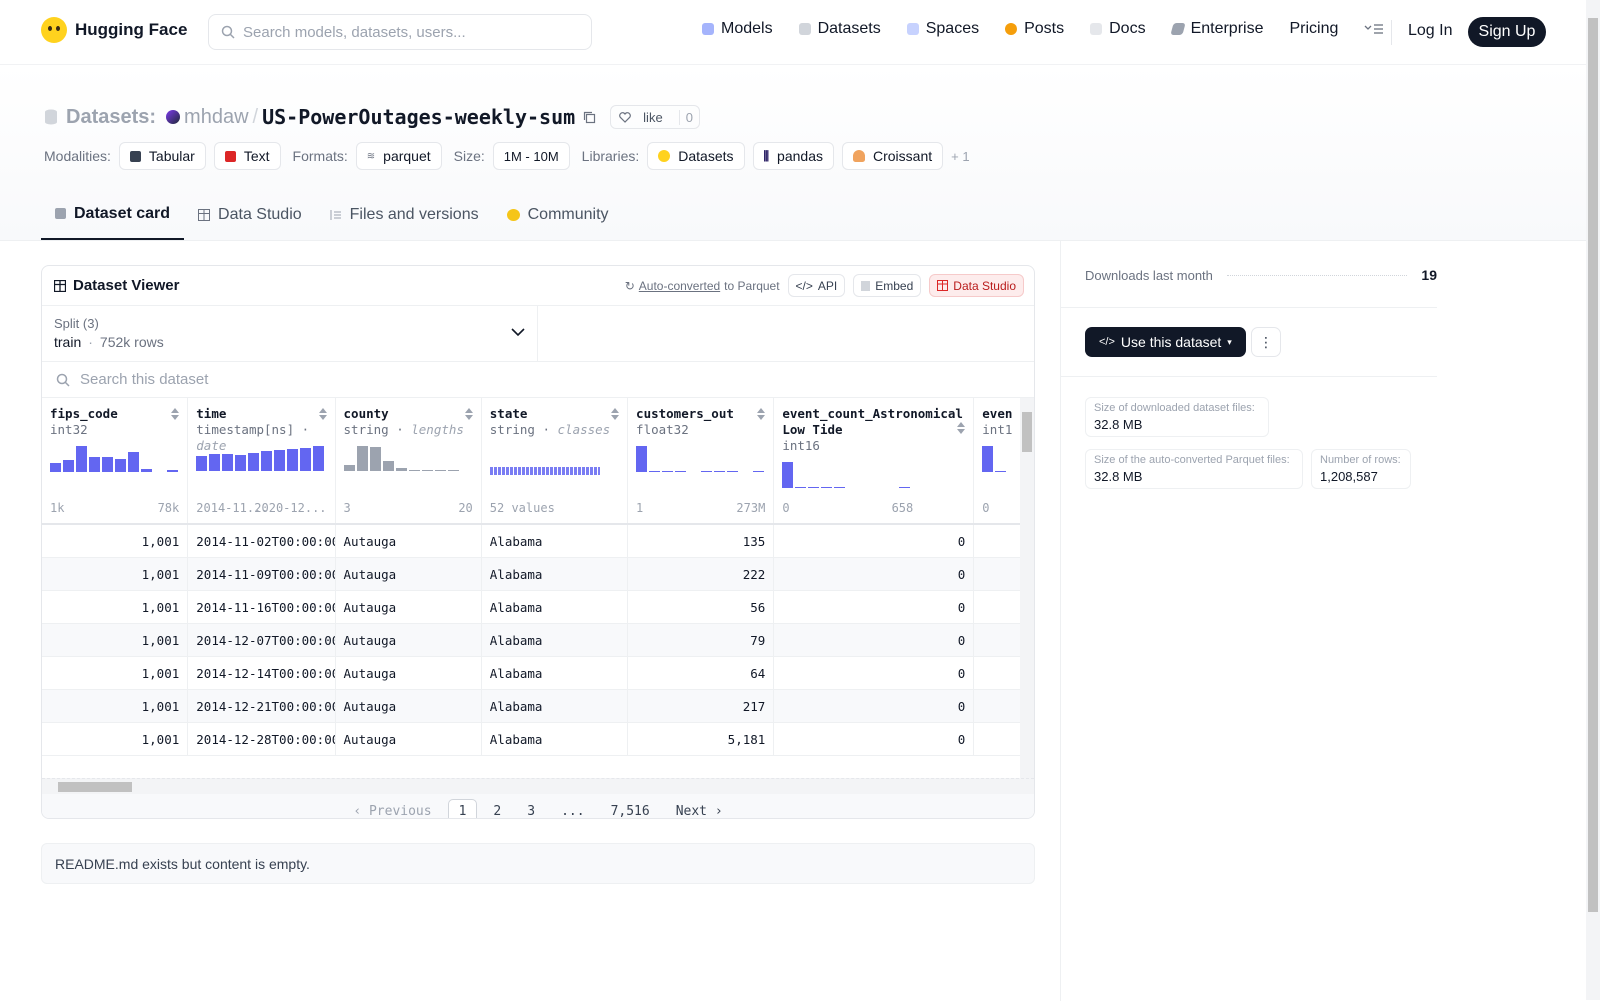 The width and height of the screenshot is (1600, 1001). What do you see at coordinates (531, 811) in the screenshot?
I see `page-button: 3` at bounding box center [531, 811].